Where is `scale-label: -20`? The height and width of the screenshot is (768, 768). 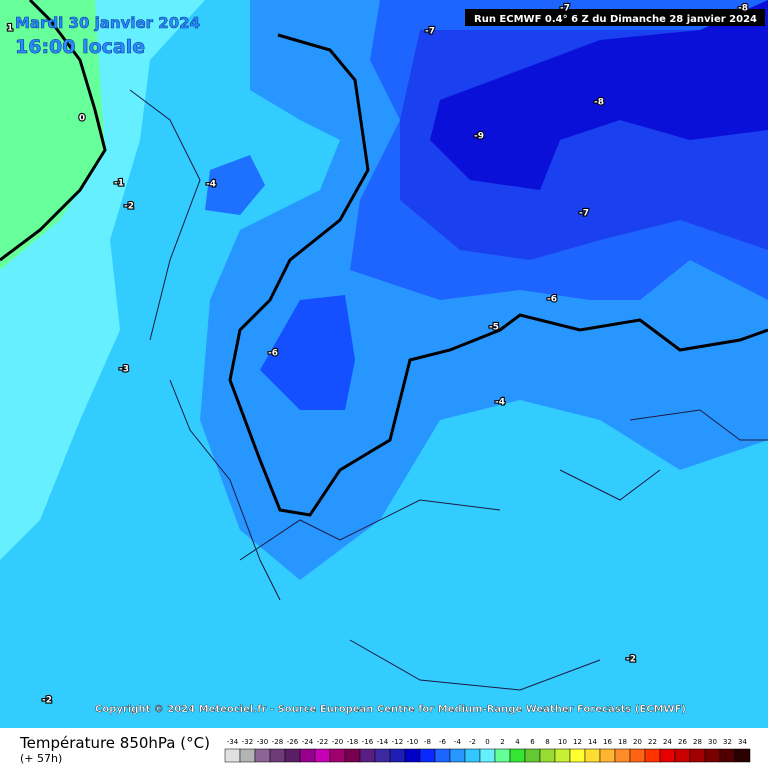
scale-label: -20 is located at coordinates (337, 742).